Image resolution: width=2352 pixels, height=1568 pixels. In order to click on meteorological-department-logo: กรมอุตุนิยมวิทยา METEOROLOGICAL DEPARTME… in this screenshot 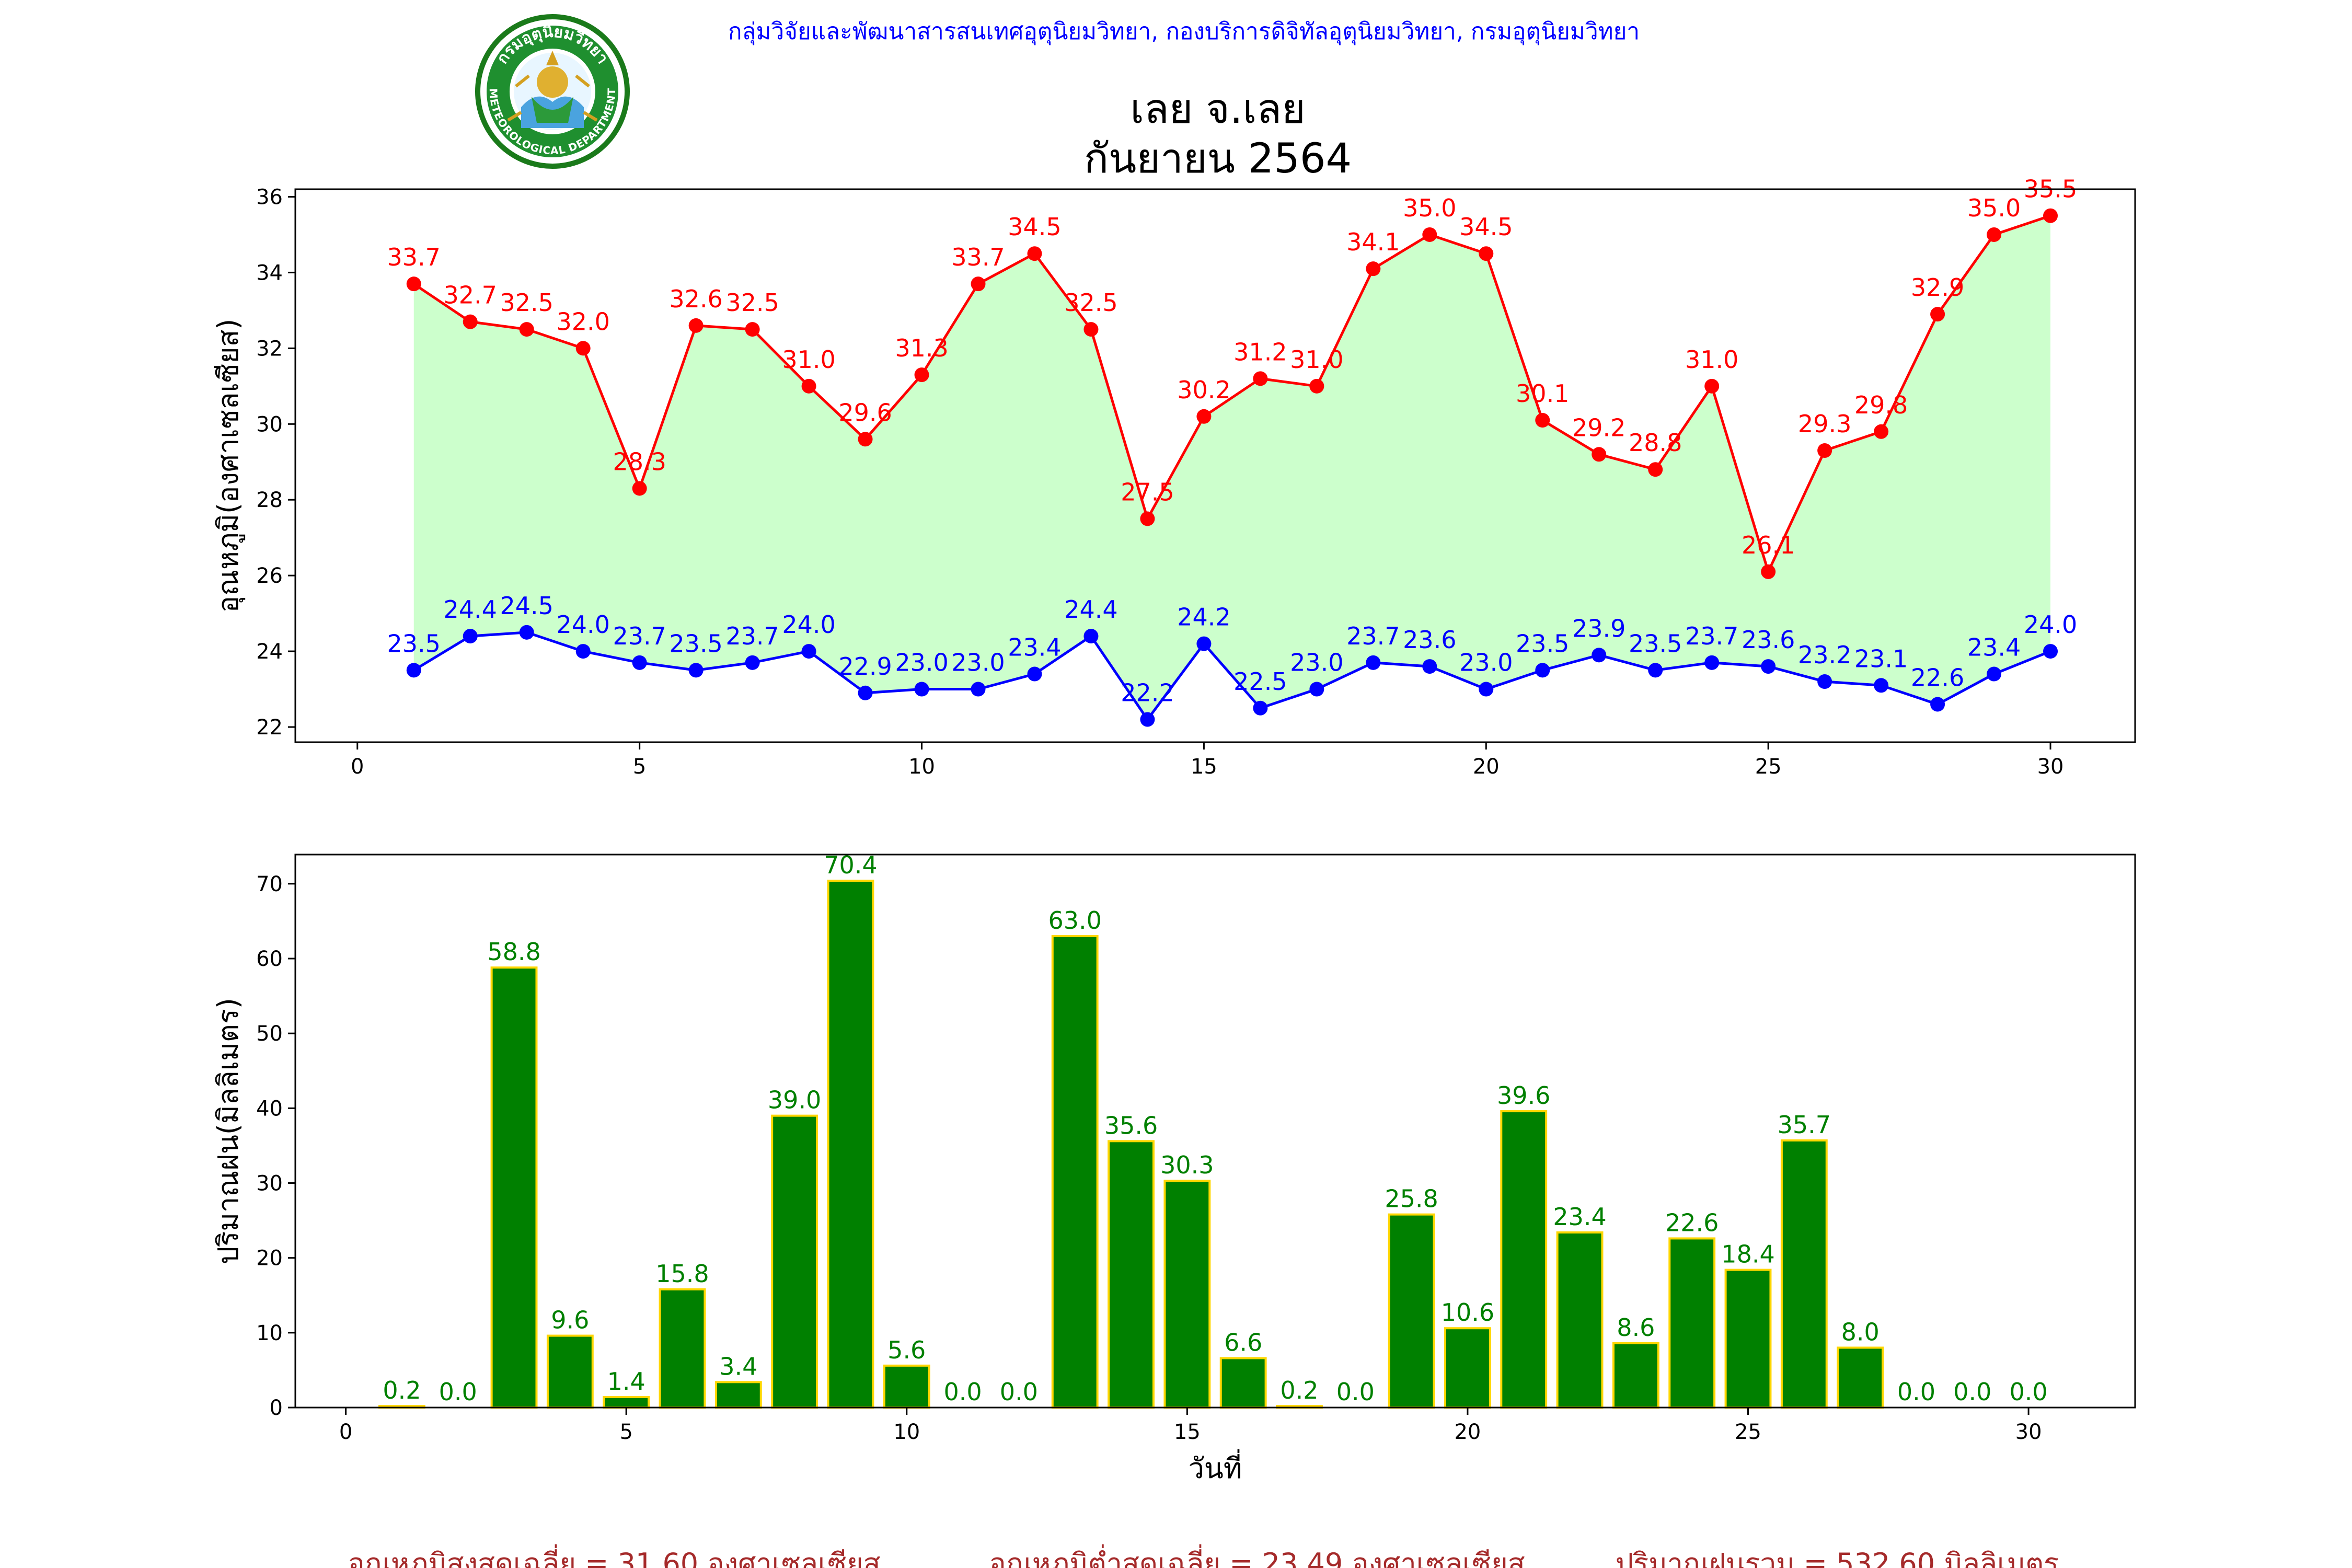, I will do `click(552, 91)`.